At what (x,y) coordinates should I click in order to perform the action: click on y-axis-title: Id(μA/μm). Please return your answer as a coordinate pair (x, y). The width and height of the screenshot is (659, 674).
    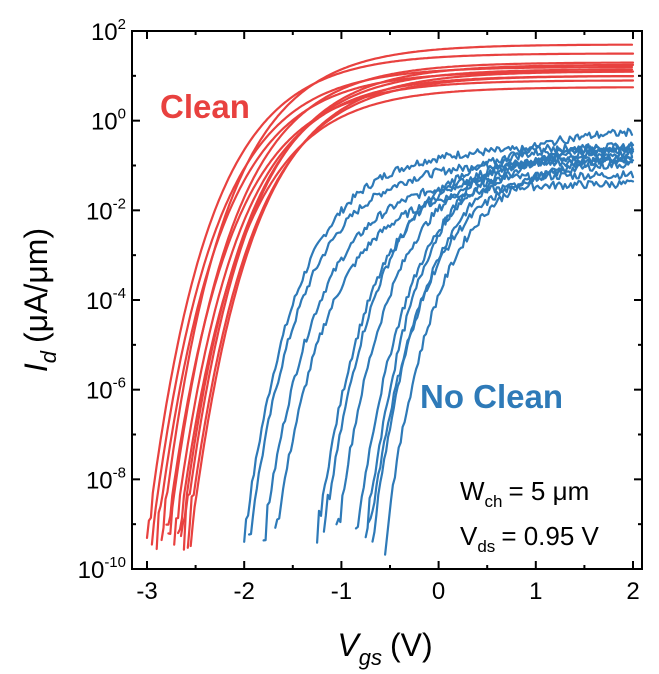
    Looking at the image, I should click on (39, 300).